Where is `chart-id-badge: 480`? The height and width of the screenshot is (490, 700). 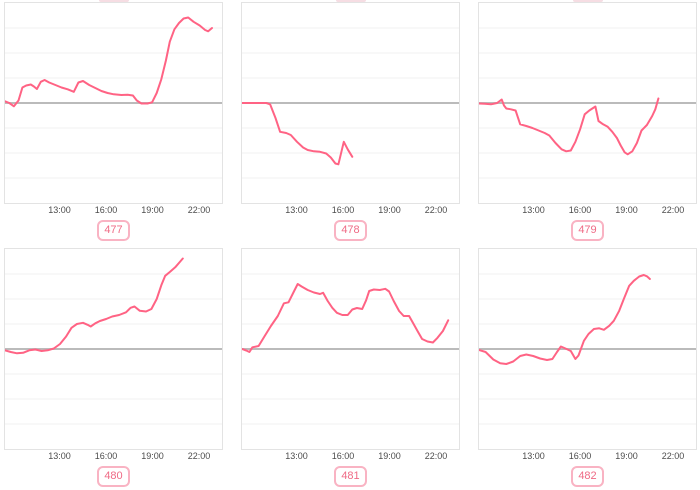
chart-id-badge: 480 is located at coordinates (113, 476).